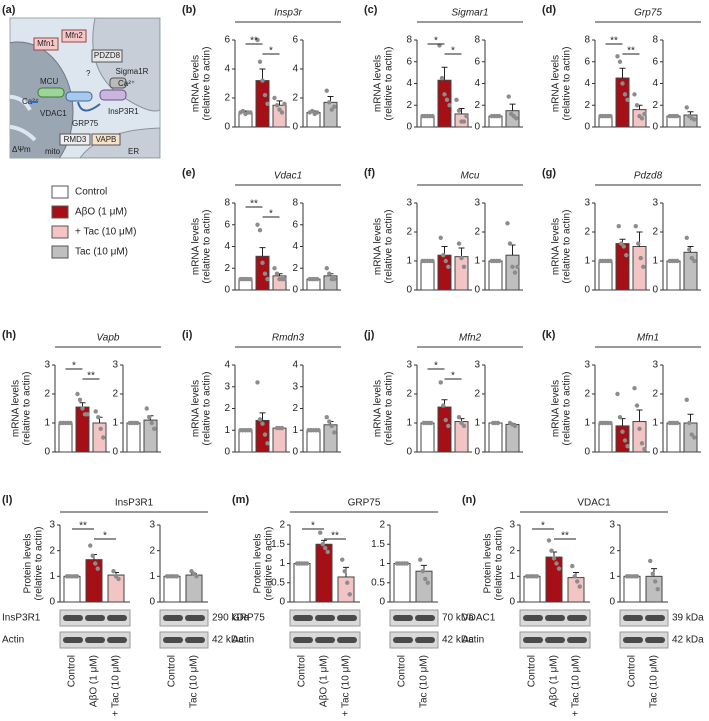 The width and height of the screenshot is (709, 721). I want to click on vdac-box, so click(79, 96).